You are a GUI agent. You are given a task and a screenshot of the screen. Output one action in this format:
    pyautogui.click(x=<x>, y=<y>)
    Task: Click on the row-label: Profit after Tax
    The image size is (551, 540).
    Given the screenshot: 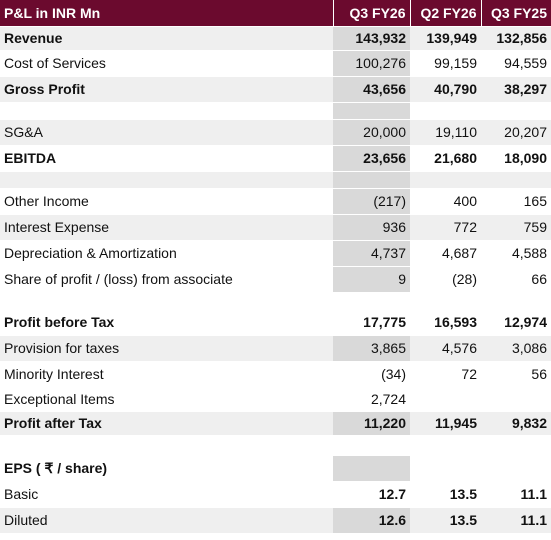 What is the action you would take?
    pyautogui.click(x=166, y=423)
    